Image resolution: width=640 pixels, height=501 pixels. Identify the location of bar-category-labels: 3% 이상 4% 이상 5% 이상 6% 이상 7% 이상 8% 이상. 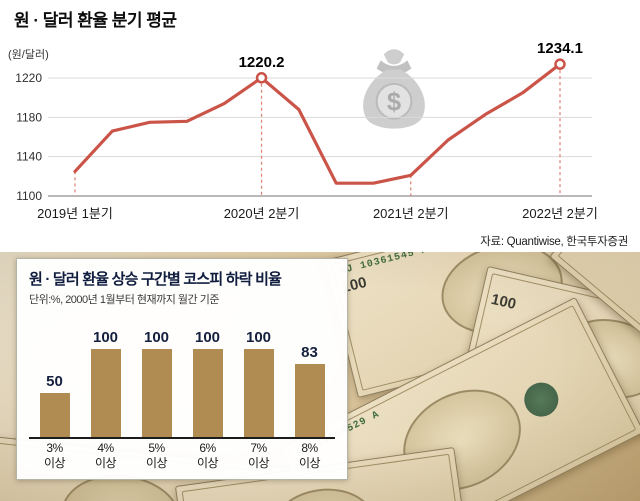
(182, 456).